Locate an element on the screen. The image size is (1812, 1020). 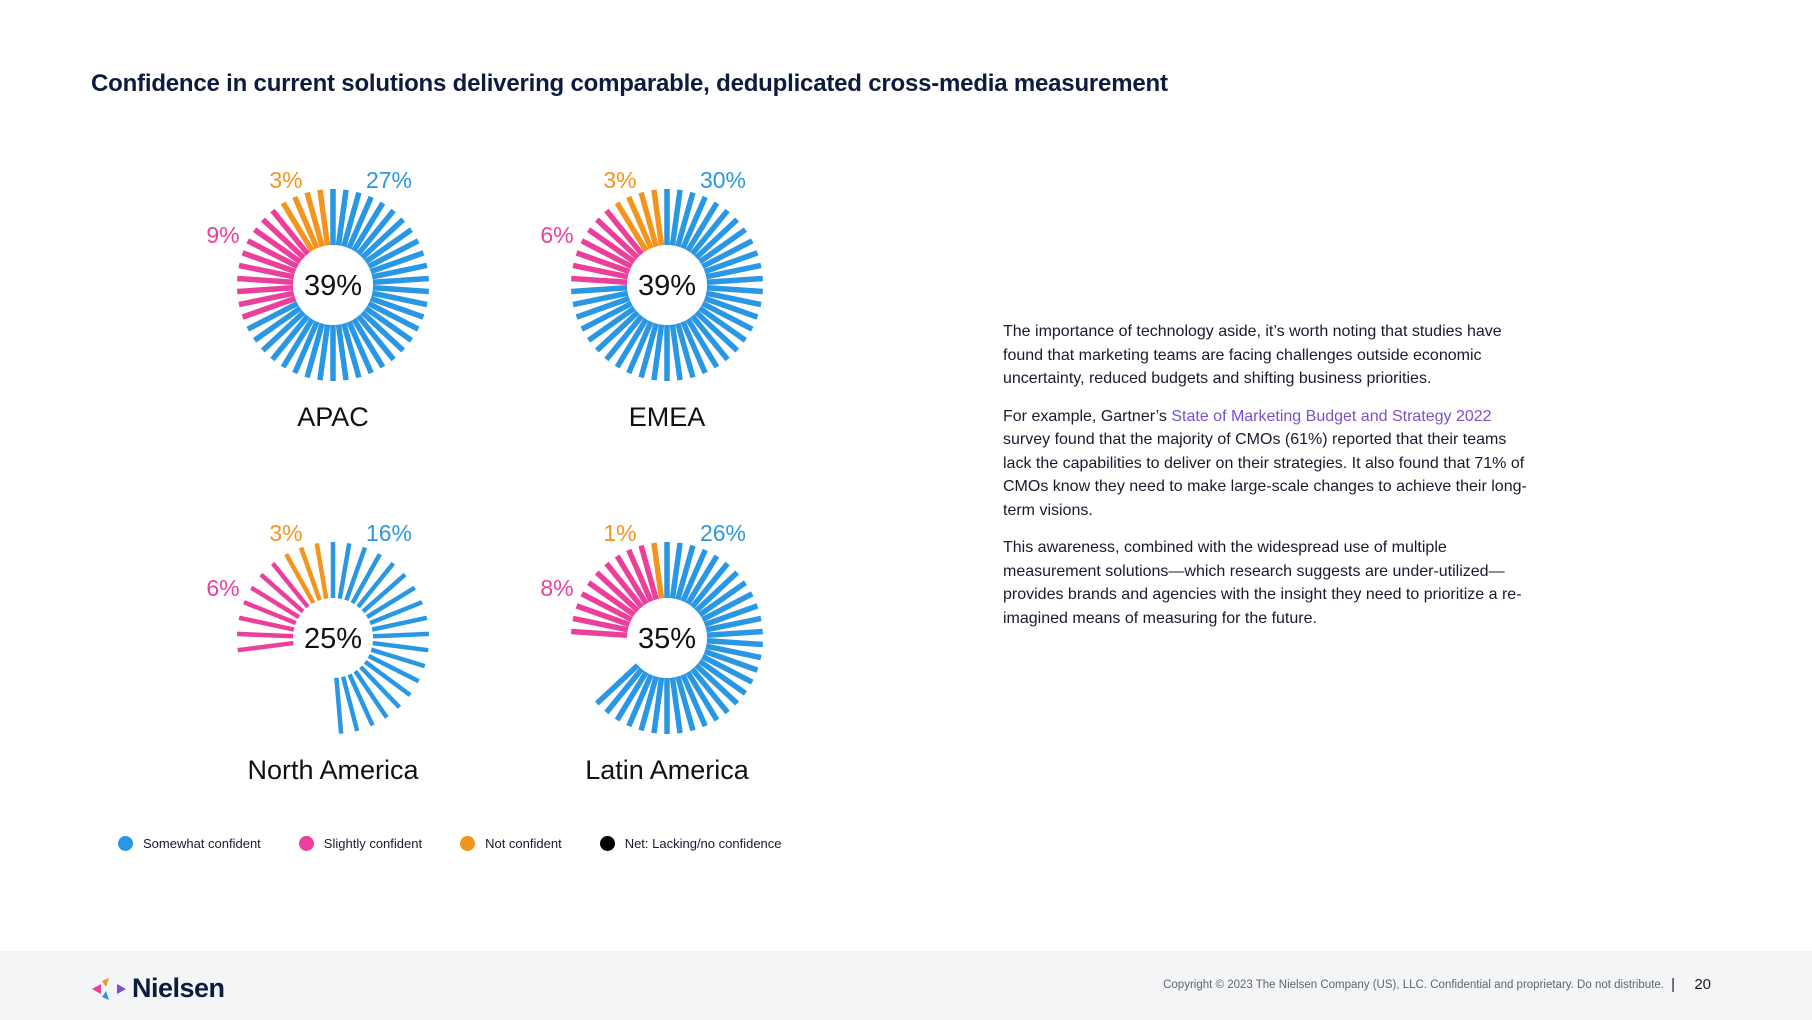
page-number: 20 is located at coordinates (1702, 984).